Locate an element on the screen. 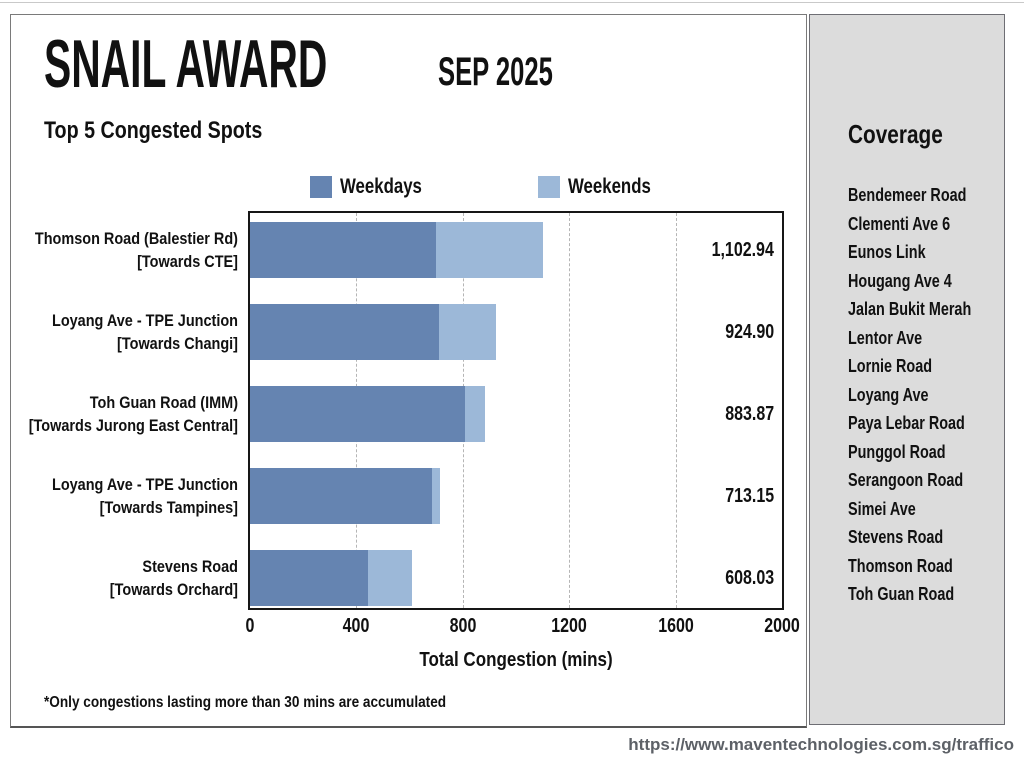  category-label-line: [Towards Jurong East Central] is located at coordinates (133, 425).